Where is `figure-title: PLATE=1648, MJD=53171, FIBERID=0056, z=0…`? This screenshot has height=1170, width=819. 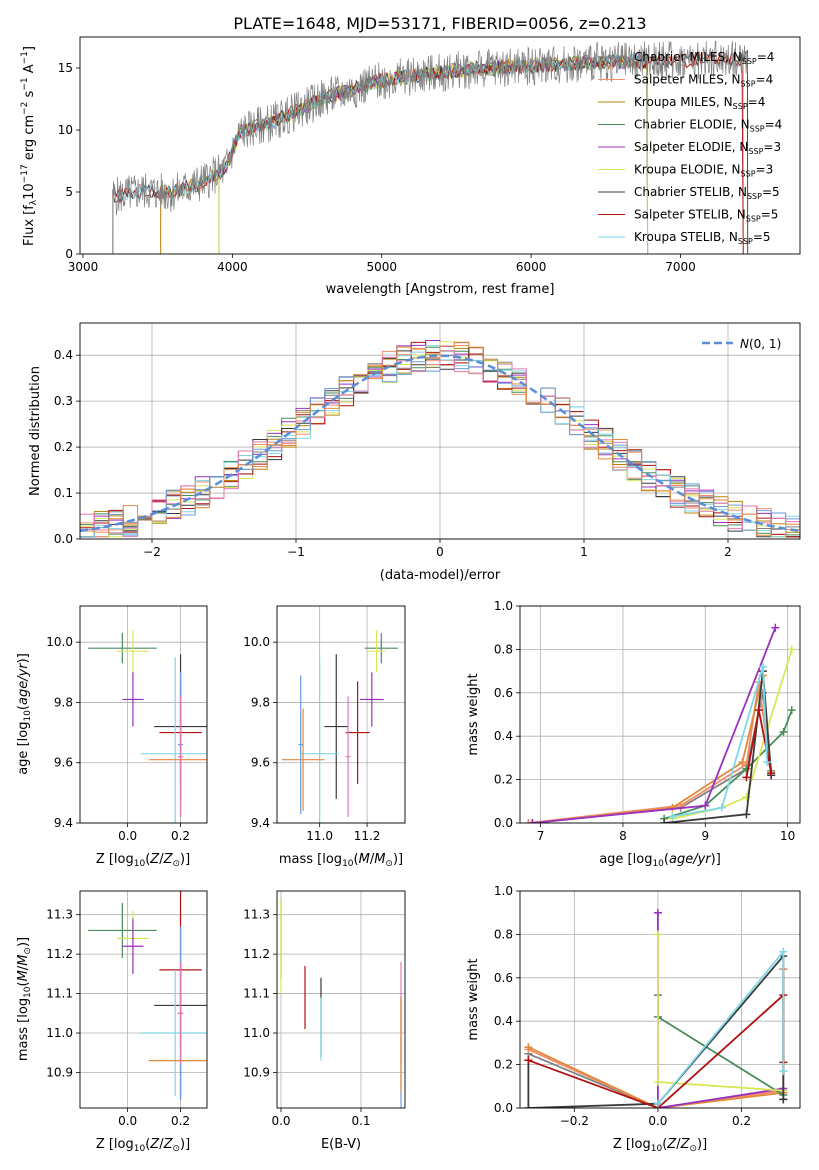
figure-title: PLATE=1648, MJD=53171, FIBERID=0056, z=0… is located at coordinates (439, 23).